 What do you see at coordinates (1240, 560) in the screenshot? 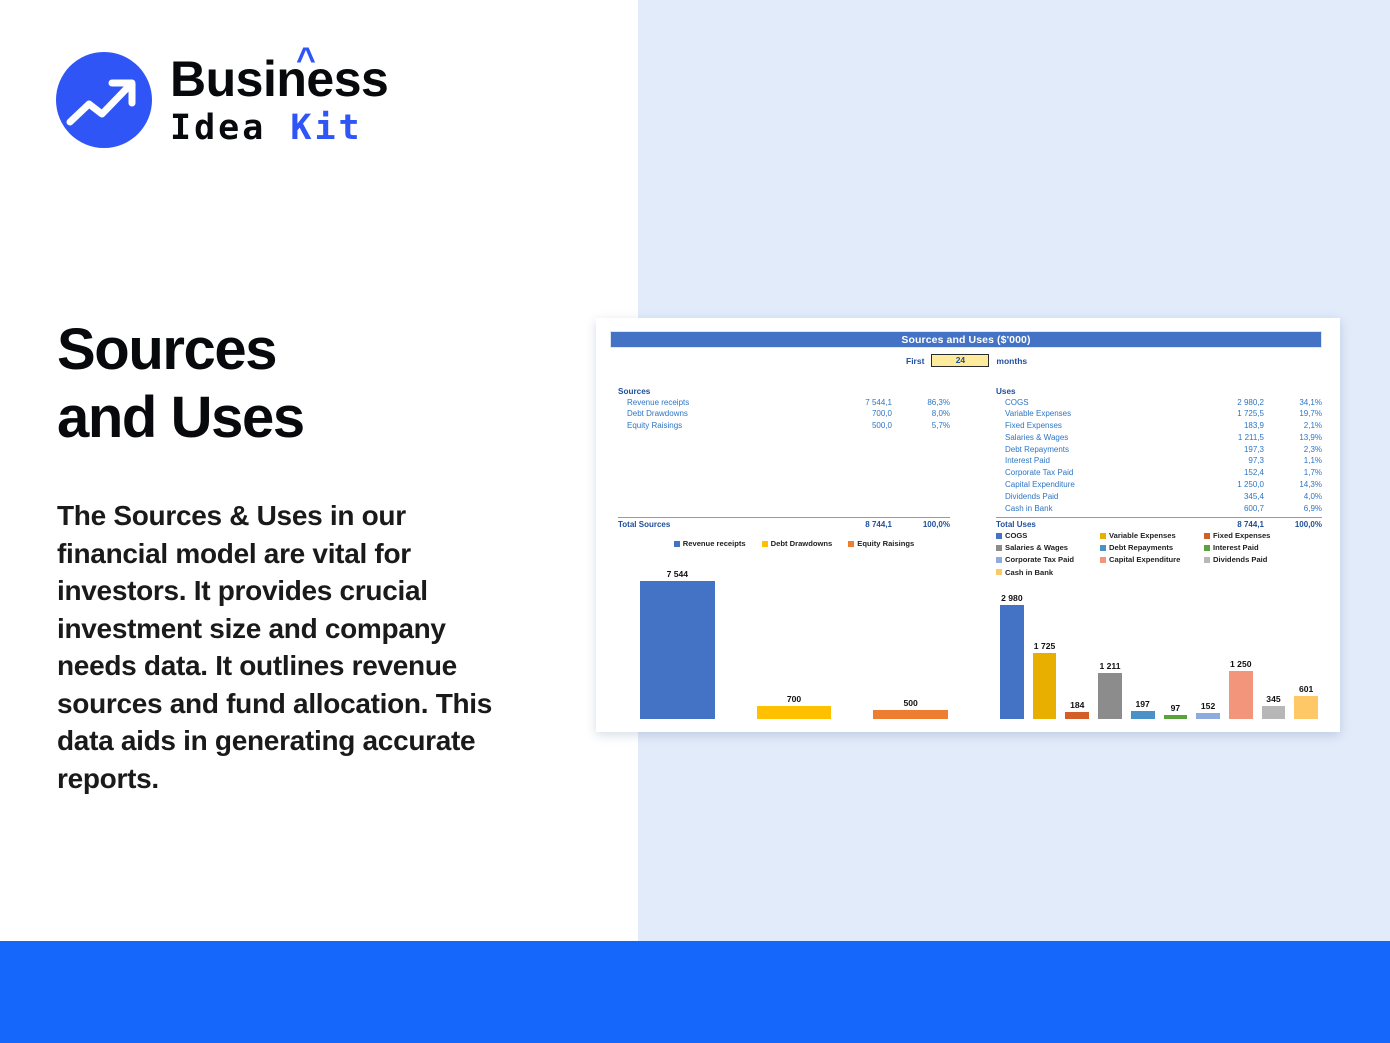
I see `legend-label: Dividends Paid` at bounding box center [1240, 560].